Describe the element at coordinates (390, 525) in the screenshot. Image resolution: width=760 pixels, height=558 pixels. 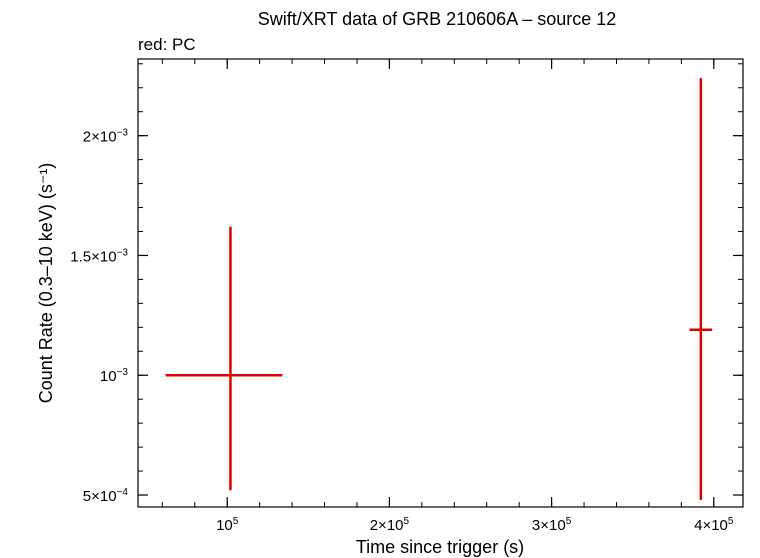
I see `x-tick-label: 2×10⁵` at that location.